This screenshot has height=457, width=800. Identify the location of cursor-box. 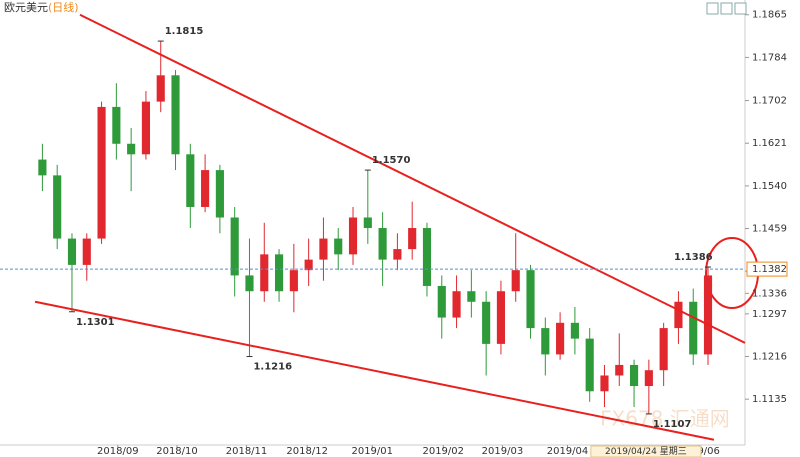
(646, 451).